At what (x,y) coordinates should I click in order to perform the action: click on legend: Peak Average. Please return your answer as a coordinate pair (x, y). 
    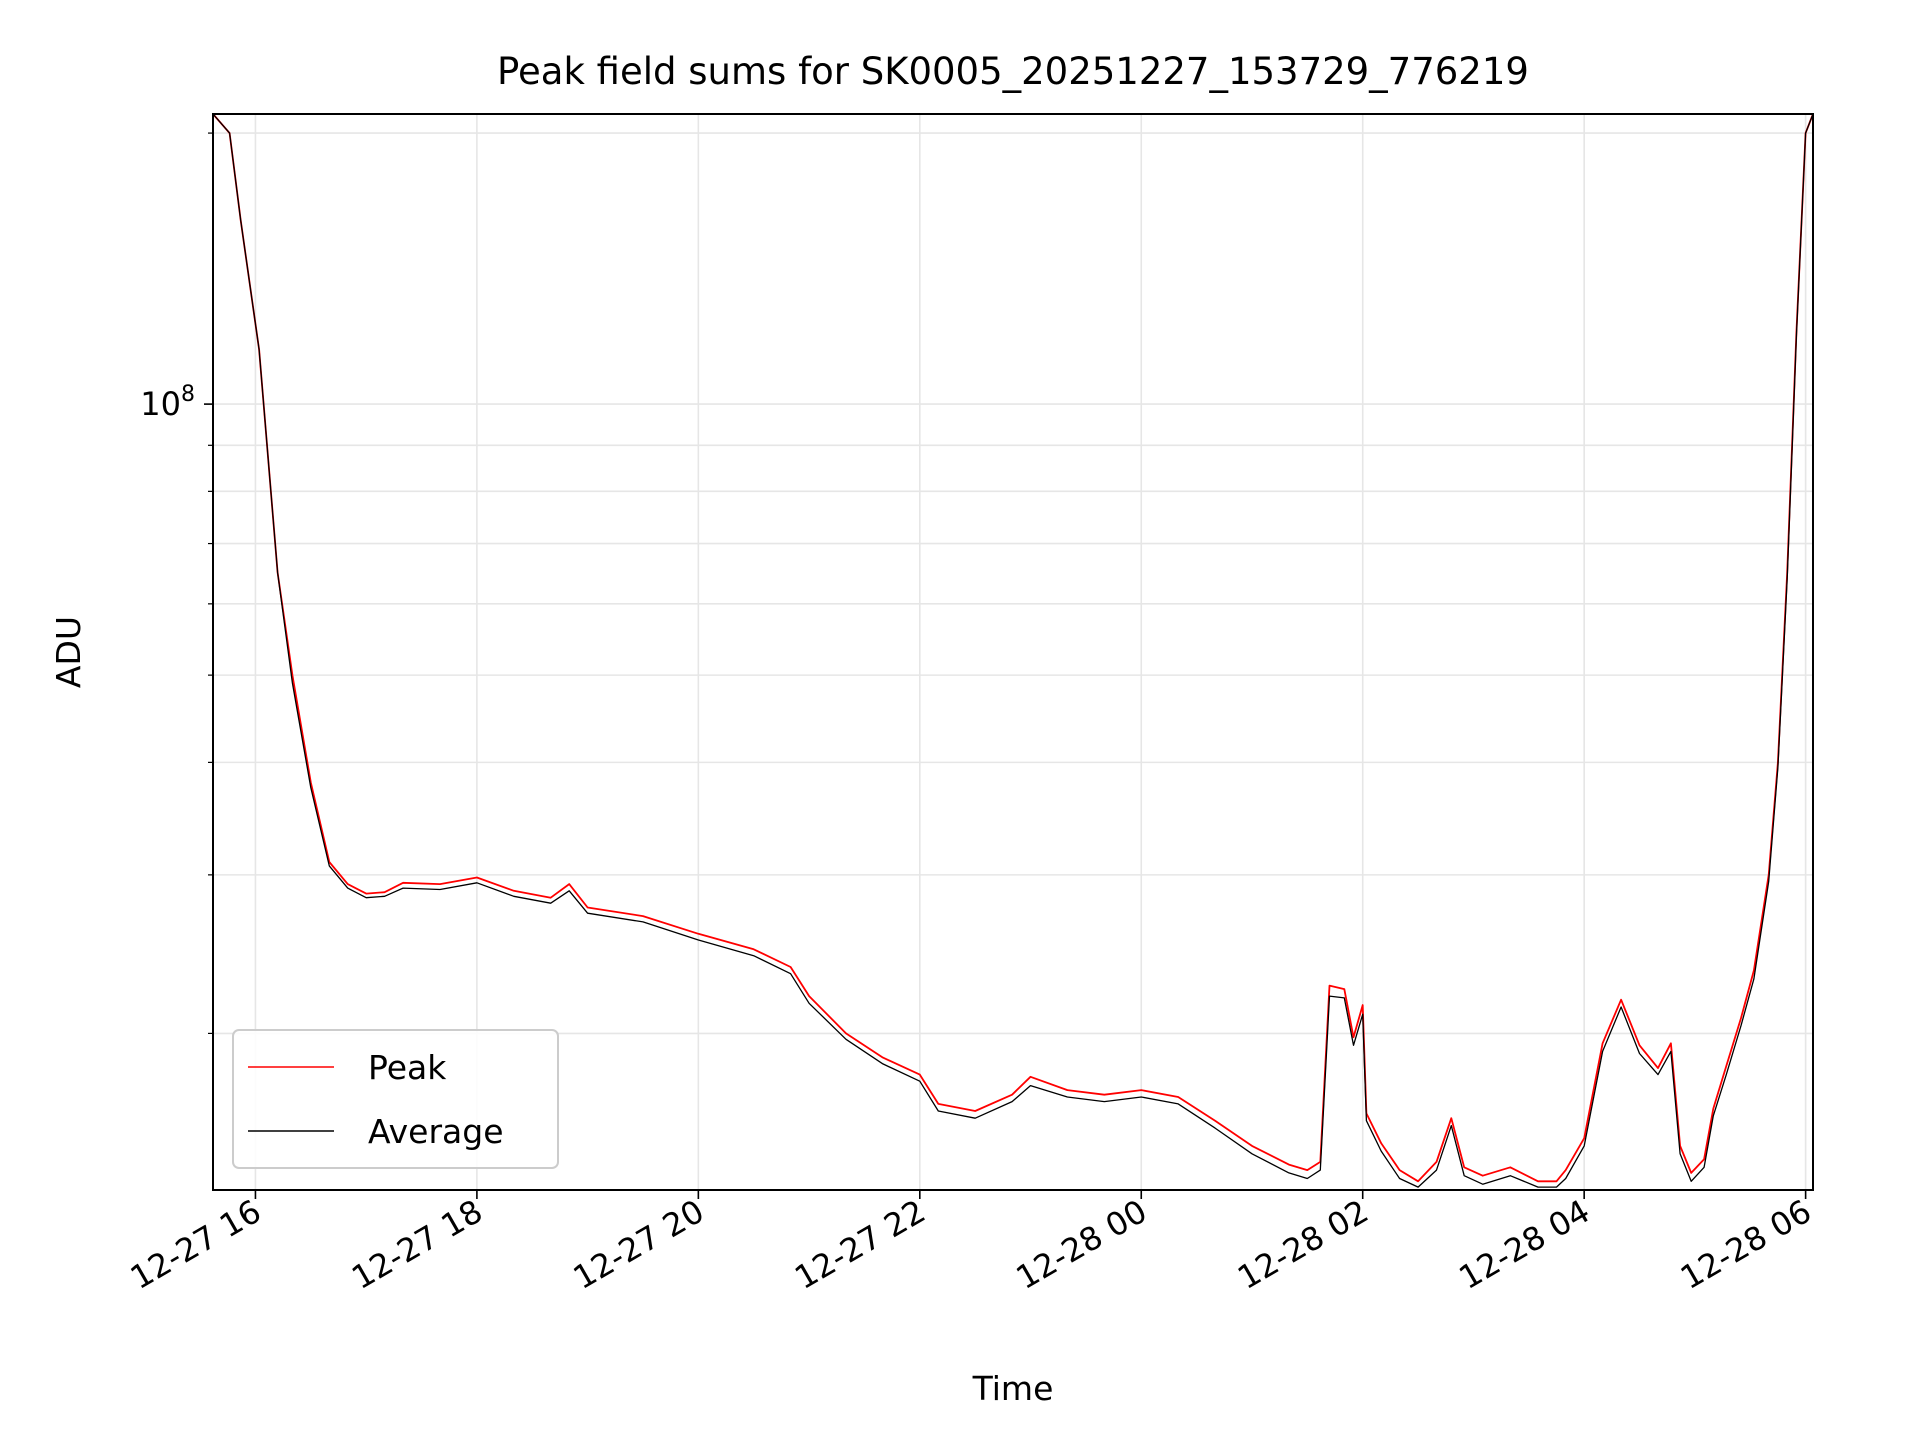
    Looking at the image, I should click on (395, 1099).